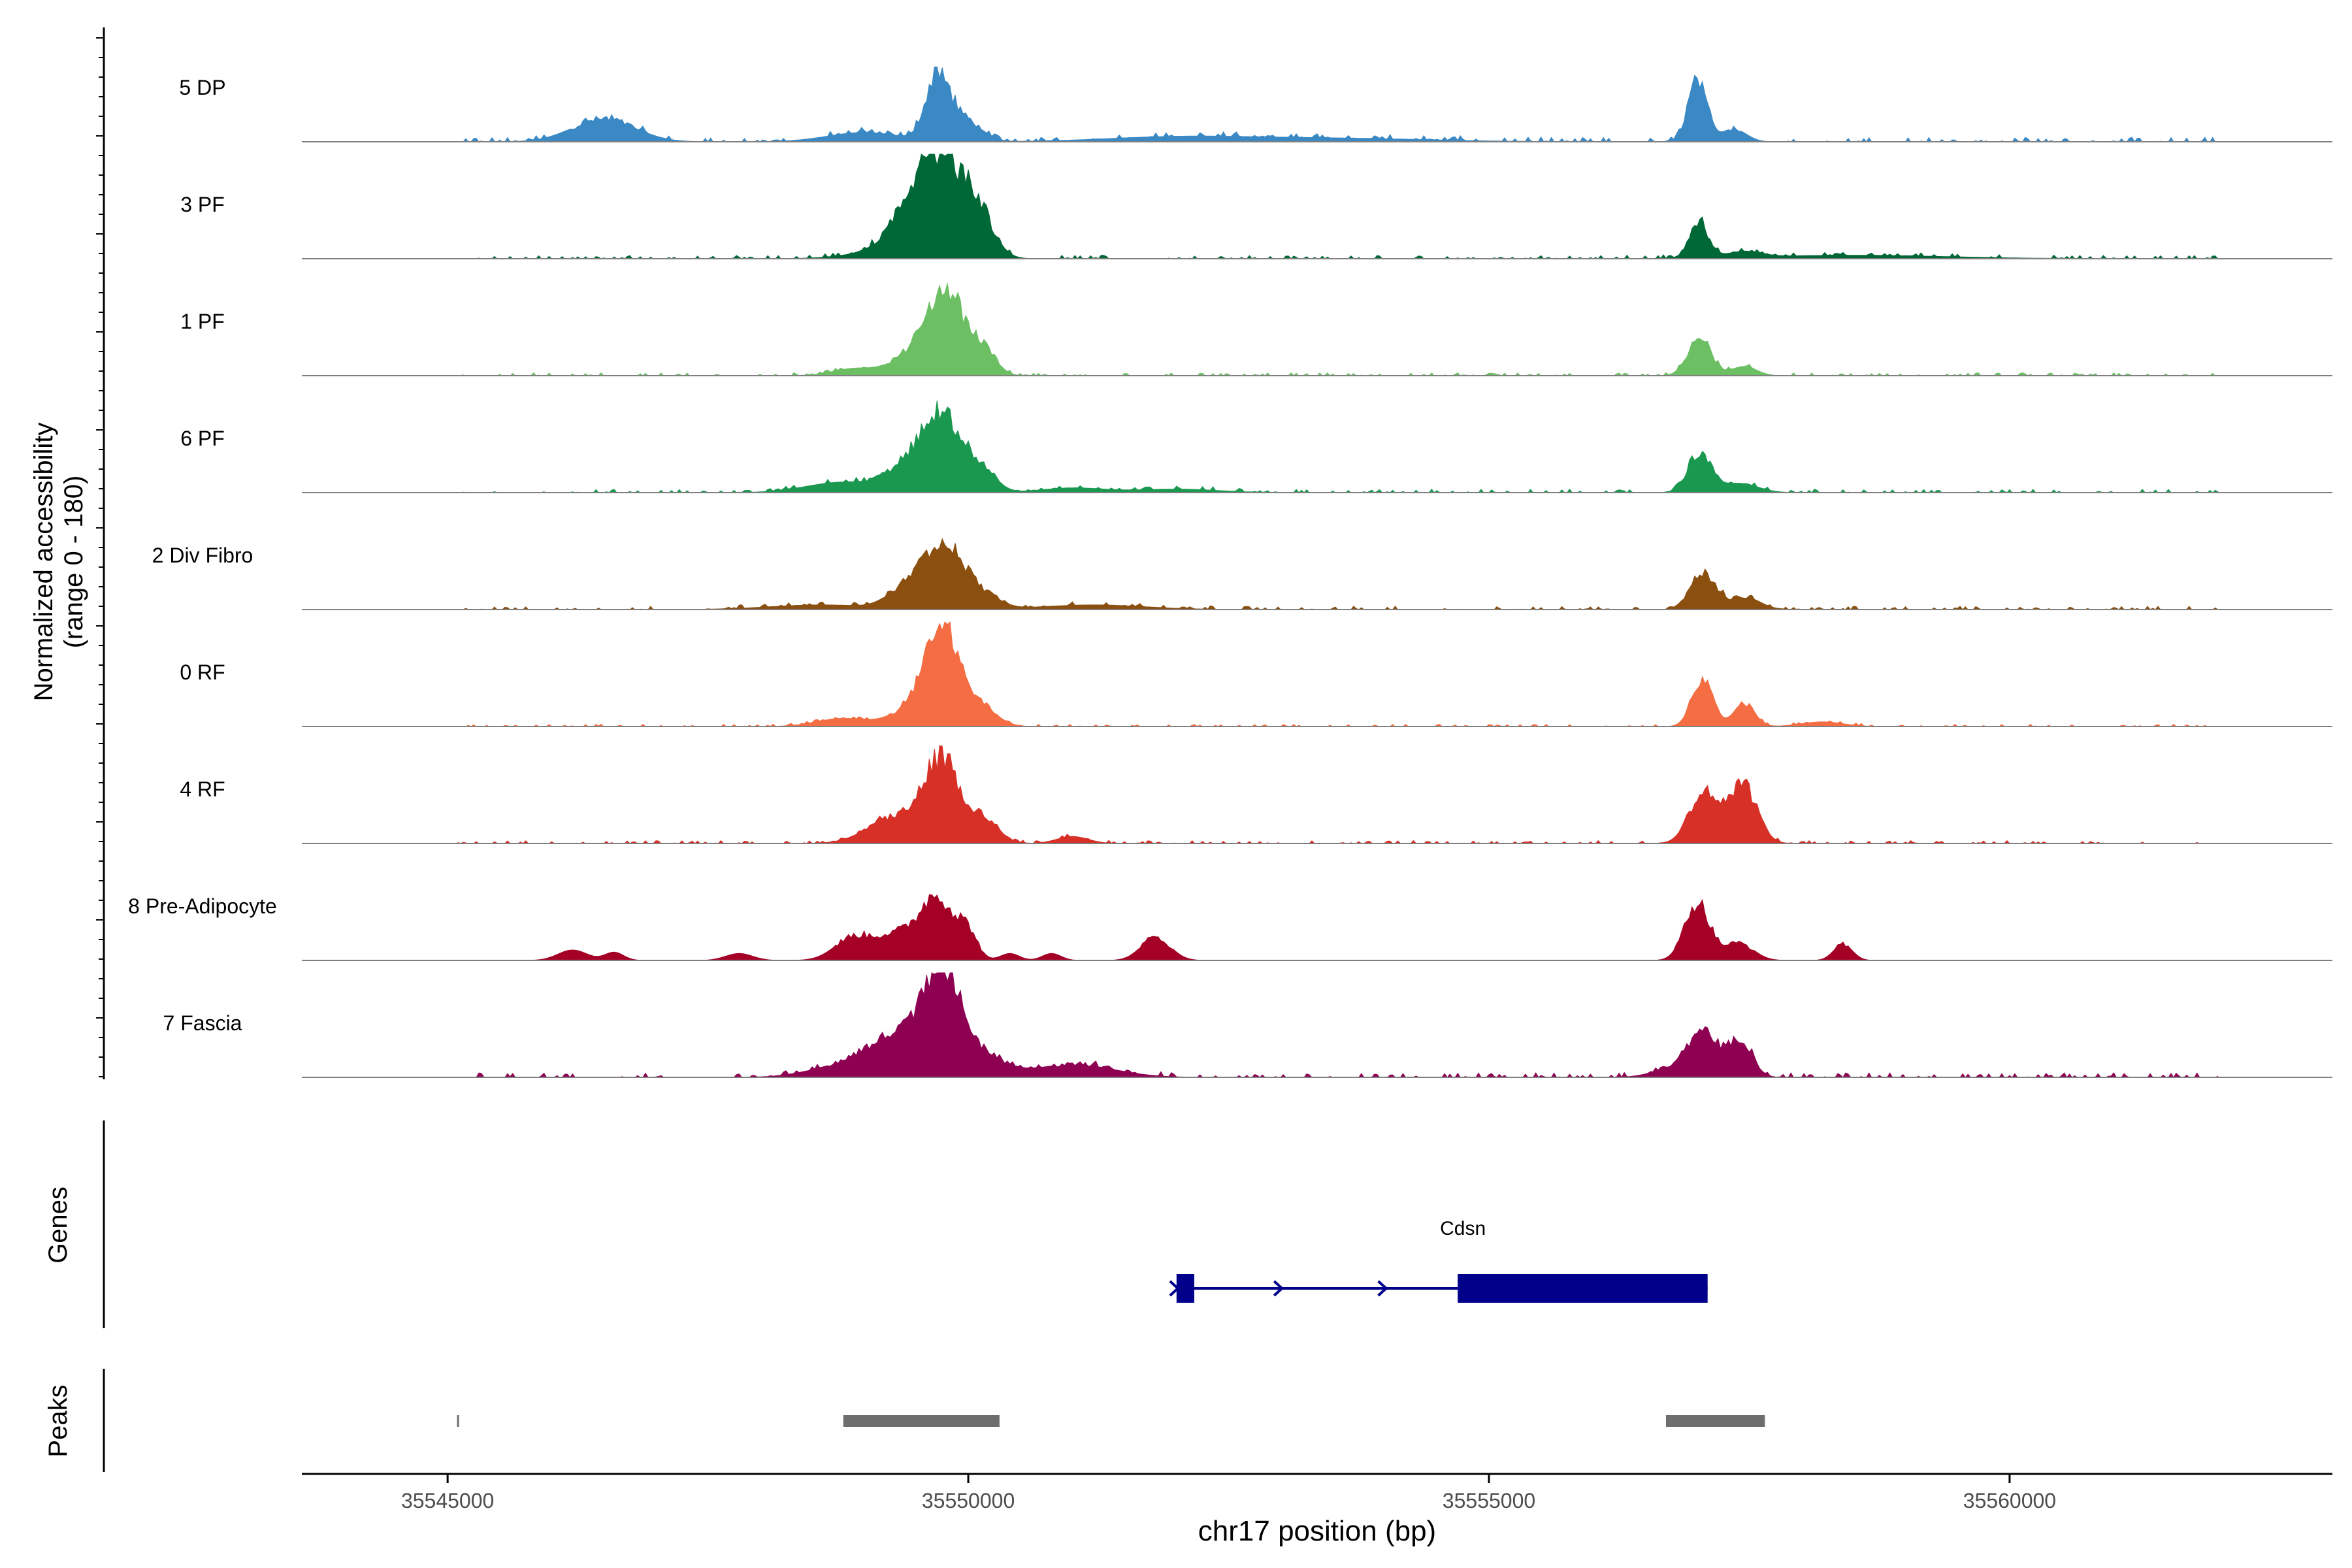  What do you see at coordinates (58, 1225) in the screenshot?
I see `genes-panel-label: Genes` at bounding box center [58, 1225].